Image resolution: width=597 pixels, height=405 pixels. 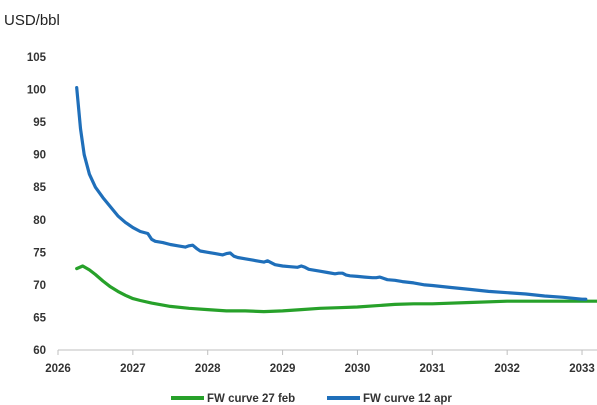 What do you see at coordinates (58, 369) in the screenshot?
I see `x-tick-label: 2026` at bounding box center [58, 369].